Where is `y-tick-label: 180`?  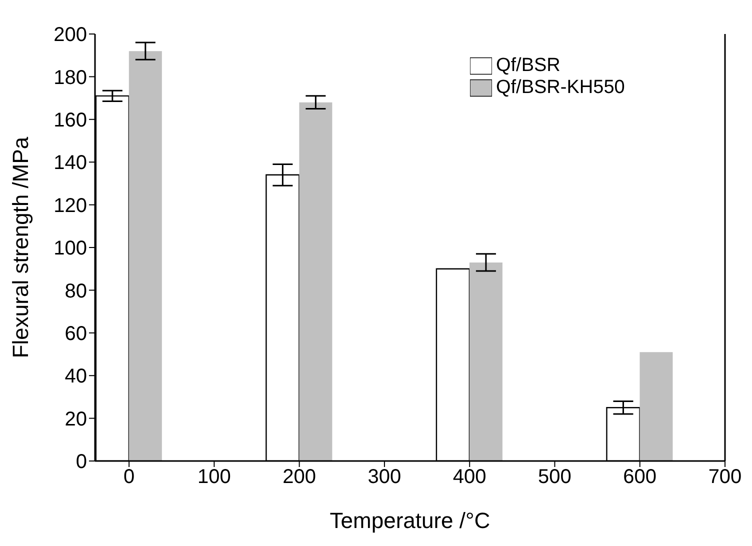 y-tick-label: 180 is located at coordinates (70, 77).